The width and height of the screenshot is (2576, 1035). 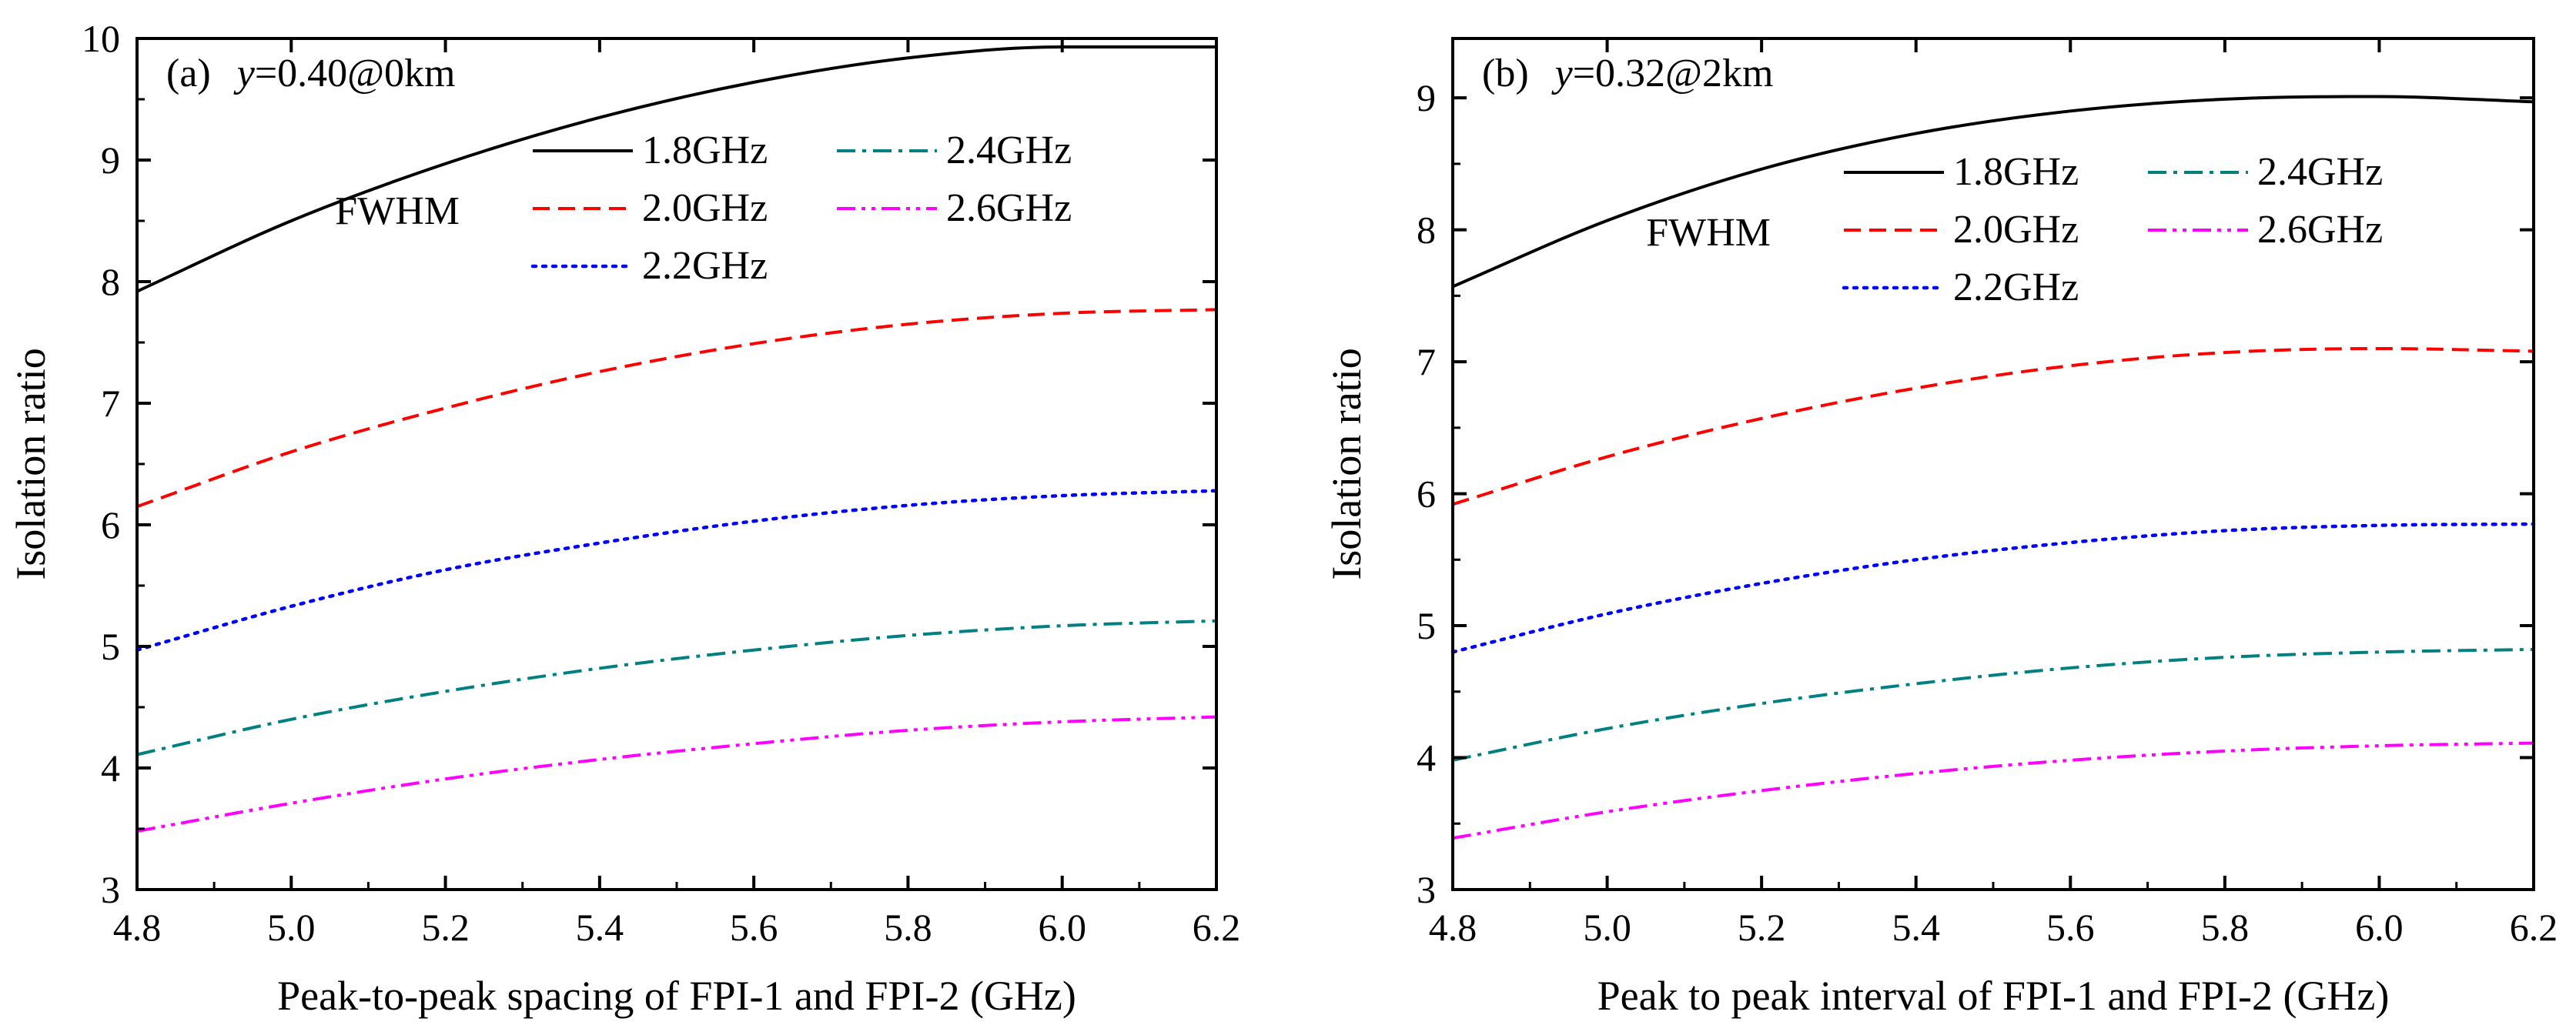 I want to click on panel-annotation: (b) y=0.32@2km, so click(x=1628, y=73).